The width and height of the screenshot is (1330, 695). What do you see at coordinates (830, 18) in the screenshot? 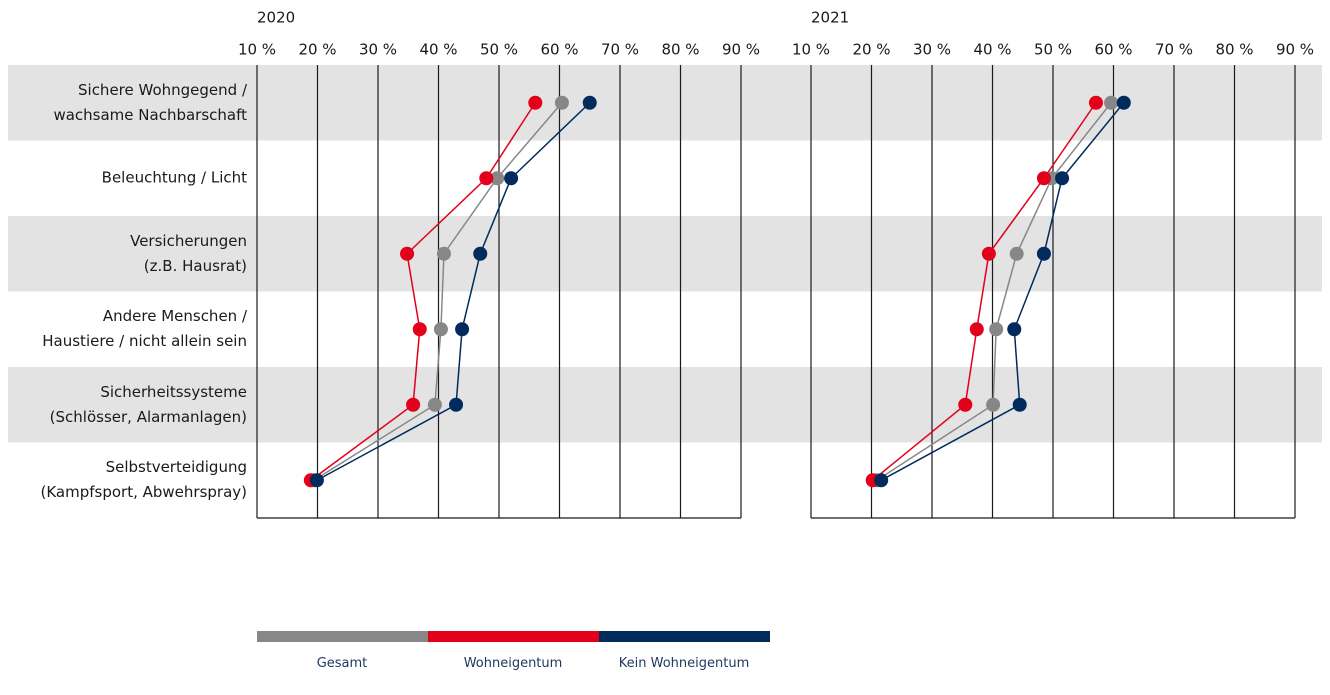
I see `panel-title: 2021` at bounding box center [830, 18].